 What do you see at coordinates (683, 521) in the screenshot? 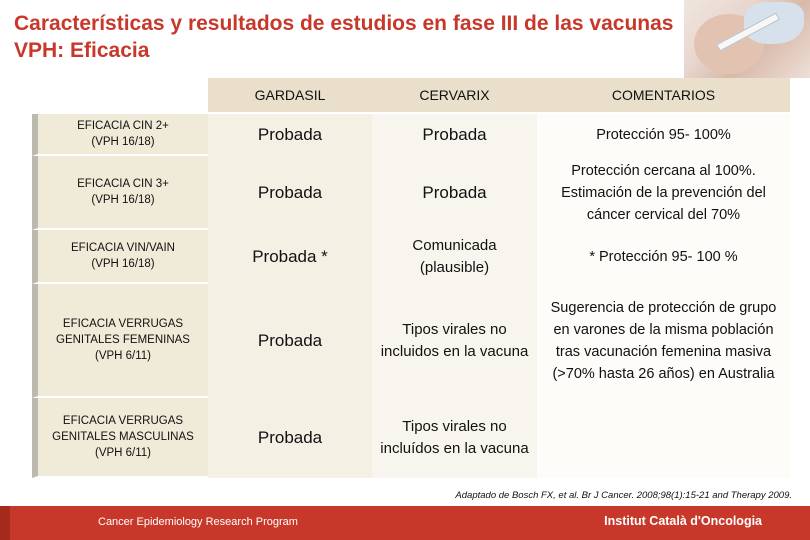
I see `footer-institution: Institut Català d'Oncologia` at bounding box center [683, 521].